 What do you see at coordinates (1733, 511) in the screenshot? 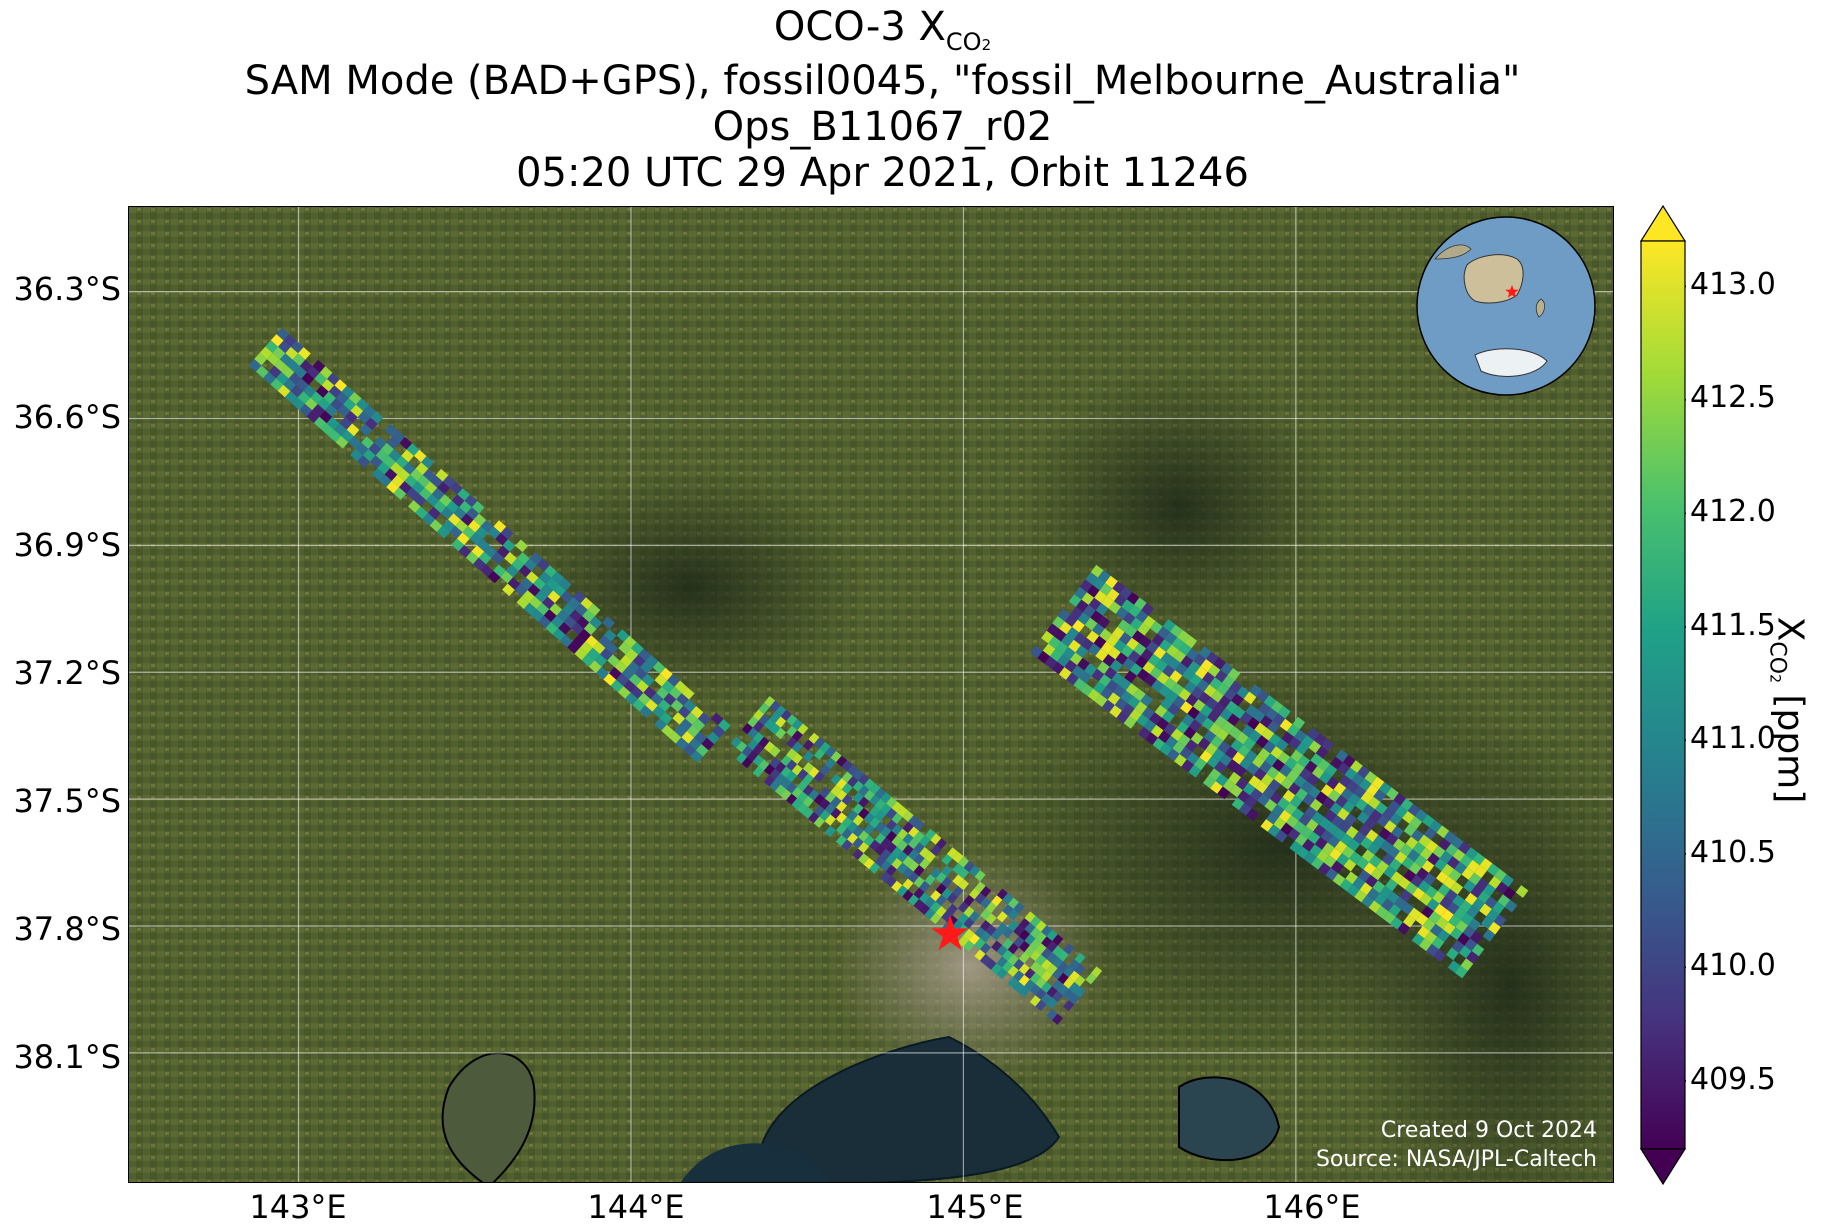
I see `colorbar-tick-label: 412.0` at bounding box center [1733, 511].